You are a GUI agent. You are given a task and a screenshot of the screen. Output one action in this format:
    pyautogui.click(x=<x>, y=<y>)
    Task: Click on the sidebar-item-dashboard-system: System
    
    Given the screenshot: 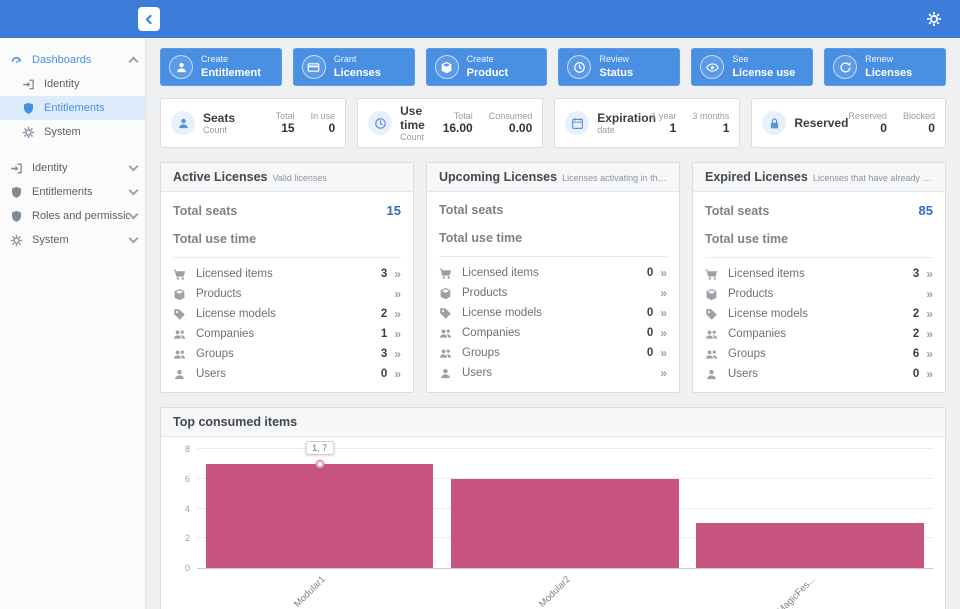 What is the action you would take?
    pyautogui.click(x=72, y=132)
    